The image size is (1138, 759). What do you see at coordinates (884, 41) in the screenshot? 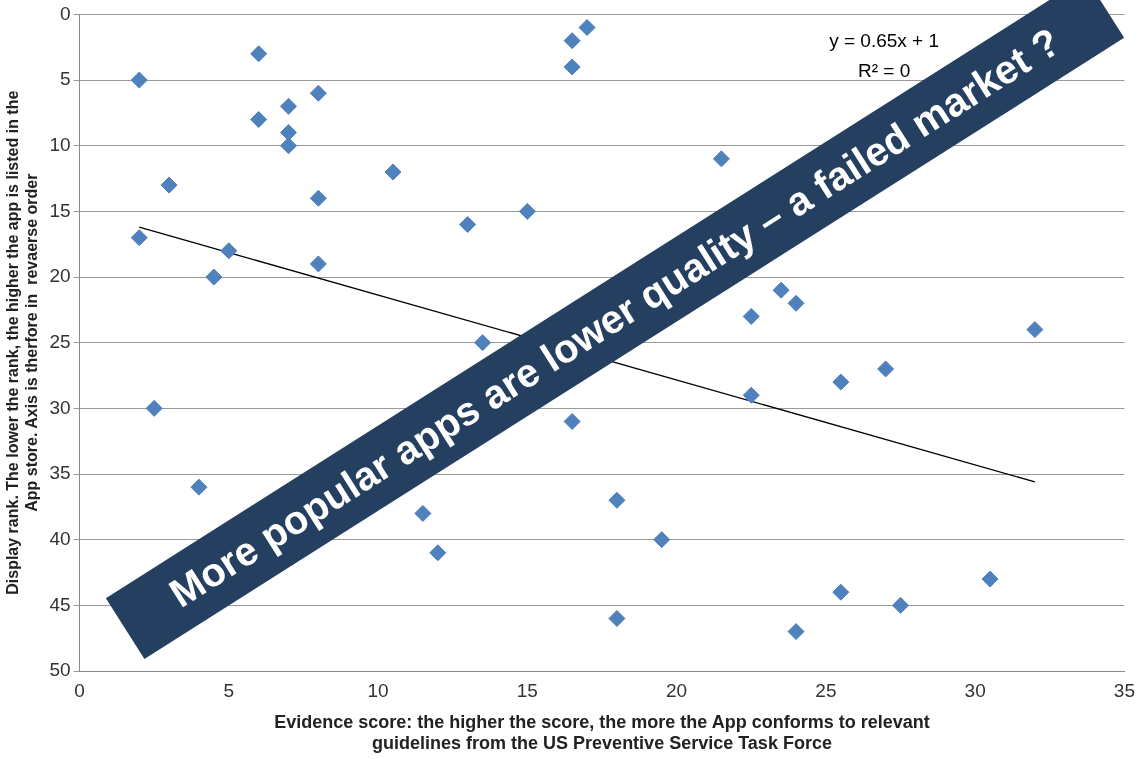
I see `annotation: y = 0.65x + 1` at bounding box center [884, 41].